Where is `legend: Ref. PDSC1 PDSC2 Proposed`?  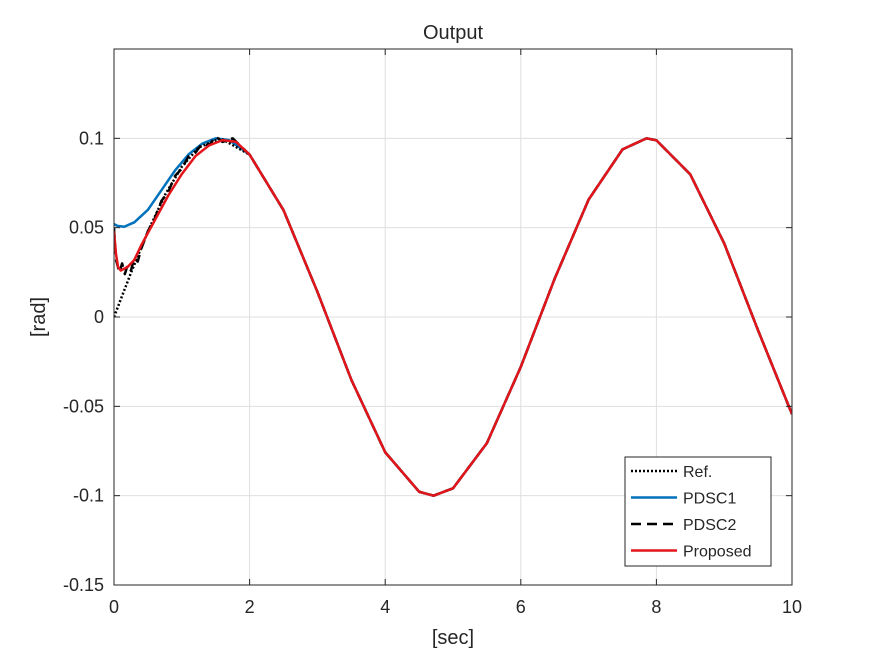 legend: Ref. PDSC1 PDSC2 Proposed is located at coordinates (698, 511).